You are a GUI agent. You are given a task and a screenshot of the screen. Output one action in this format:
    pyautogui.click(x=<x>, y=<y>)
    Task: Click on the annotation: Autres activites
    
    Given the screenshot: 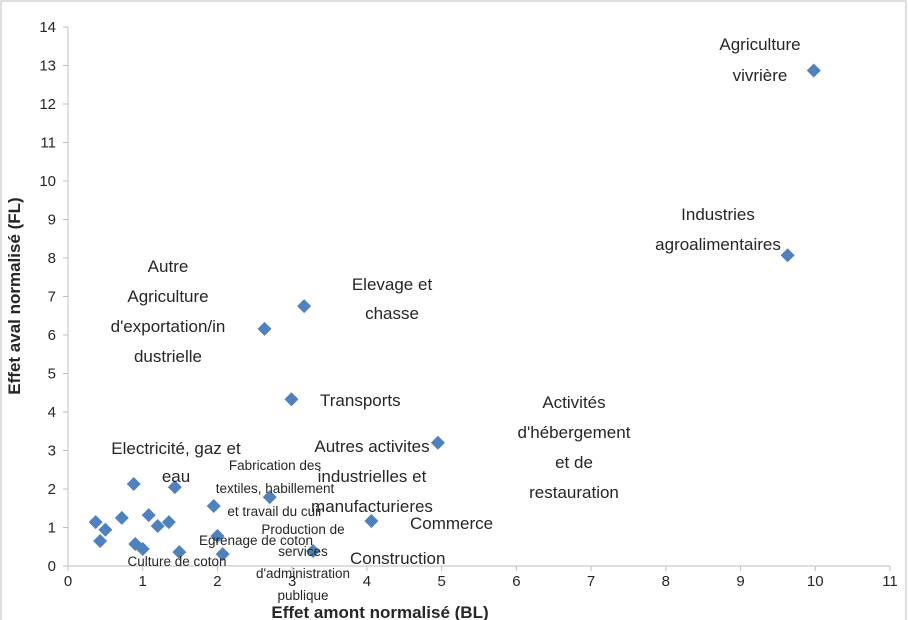 What is the action you would take?
    pyautogui.click(x=371, y=446)
    